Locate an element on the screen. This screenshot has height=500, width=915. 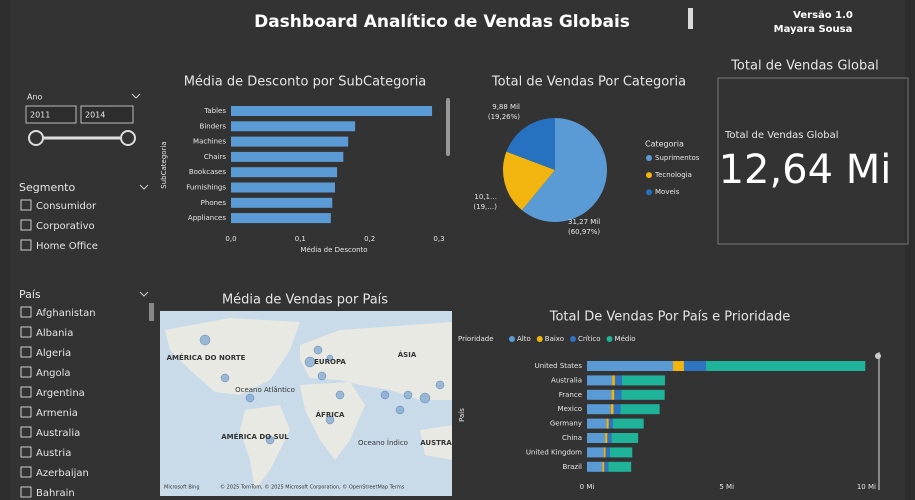
year-from-input is located at coordinates (51, 114).